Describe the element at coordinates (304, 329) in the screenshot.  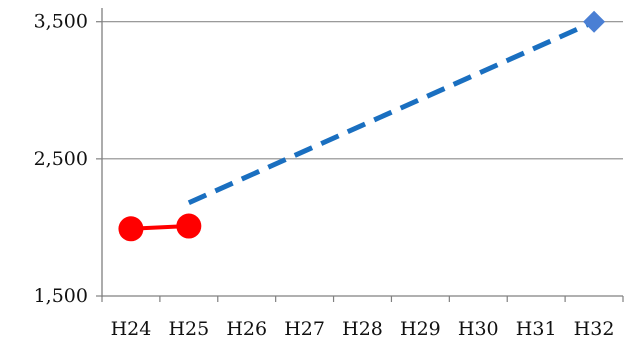
I see `x-tick-label: H27` at that location.